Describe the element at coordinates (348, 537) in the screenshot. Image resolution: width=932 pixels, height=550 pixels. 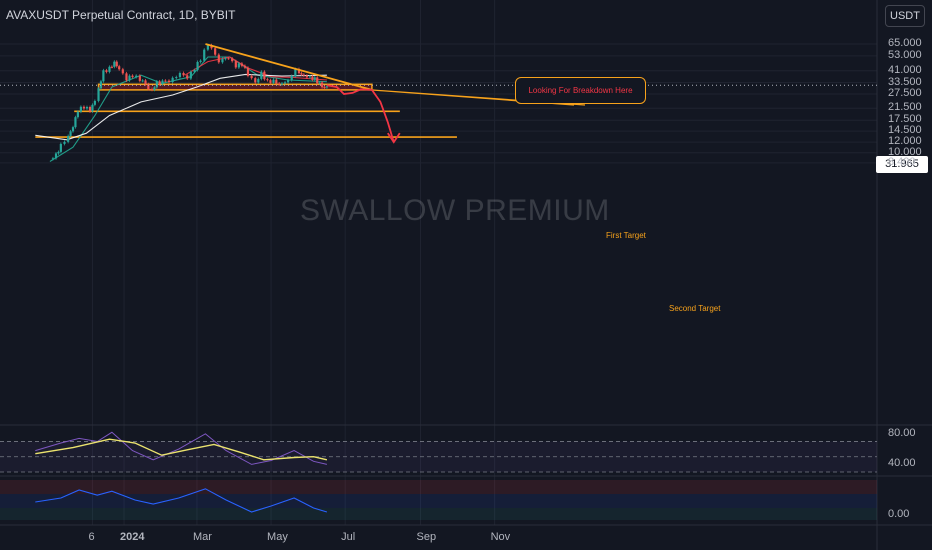
I see `x-tick-label: Jul` at that location.